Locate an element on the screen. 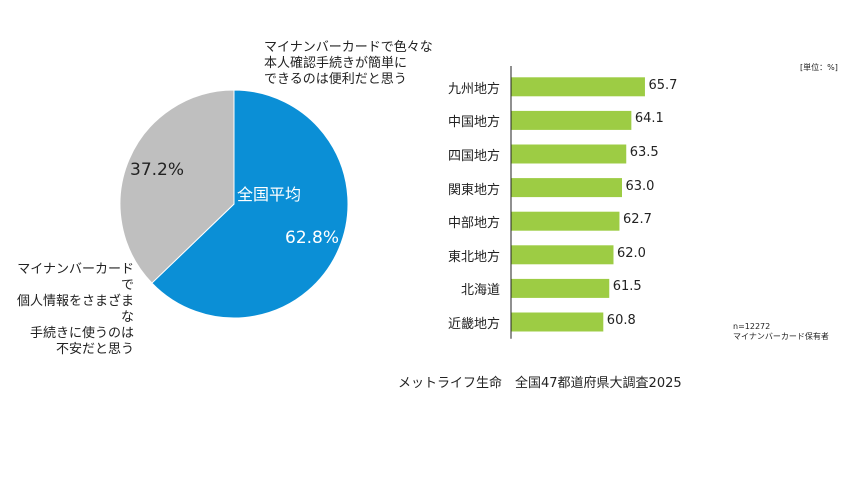 The image size is (861, 498). annotation-line: 不安だと思う is located at coordinates (94, 349).